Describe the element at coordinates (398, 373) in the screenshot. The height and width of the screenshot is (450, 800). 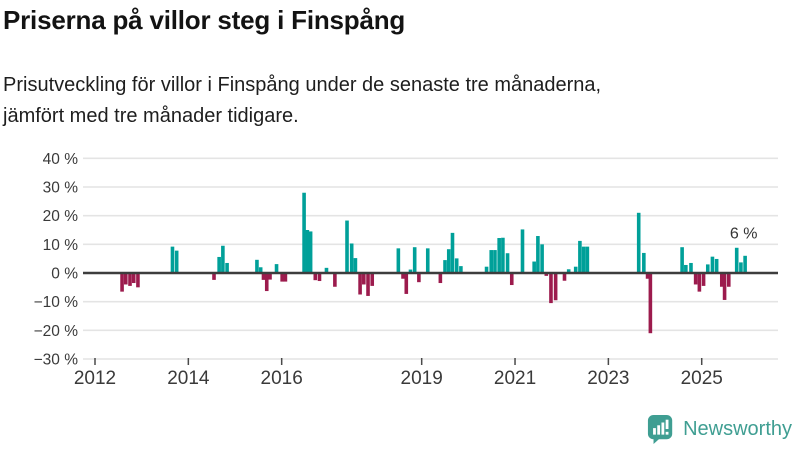
I see `x-axis: 2012 2014 2016 2019 2021 2023 2025` at that location.